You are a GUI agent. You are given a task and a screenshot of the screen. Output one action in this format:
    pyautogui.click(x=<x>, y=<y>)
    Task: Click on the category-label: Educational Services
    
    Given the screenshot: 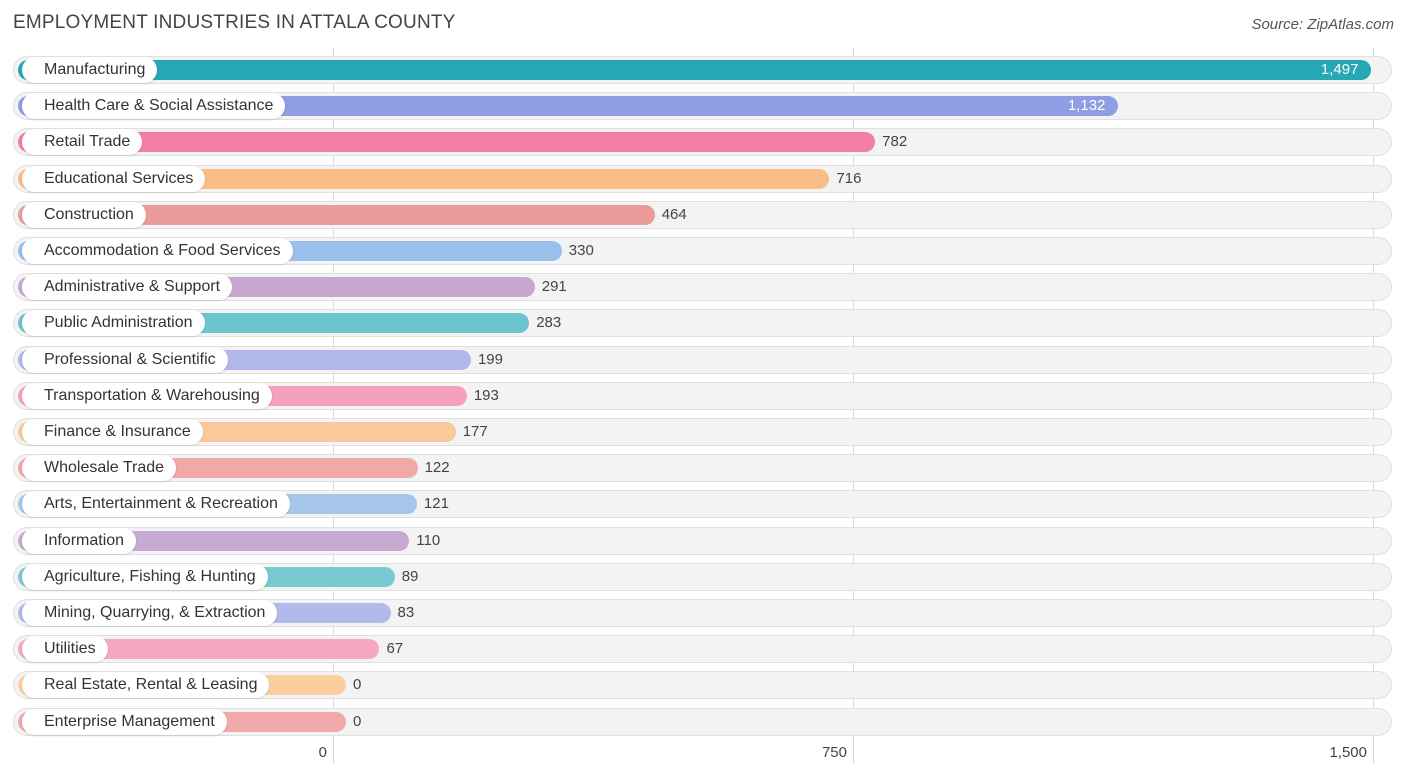 What is the action you would take?
    pyautogui.click(x=114, y=178)
    